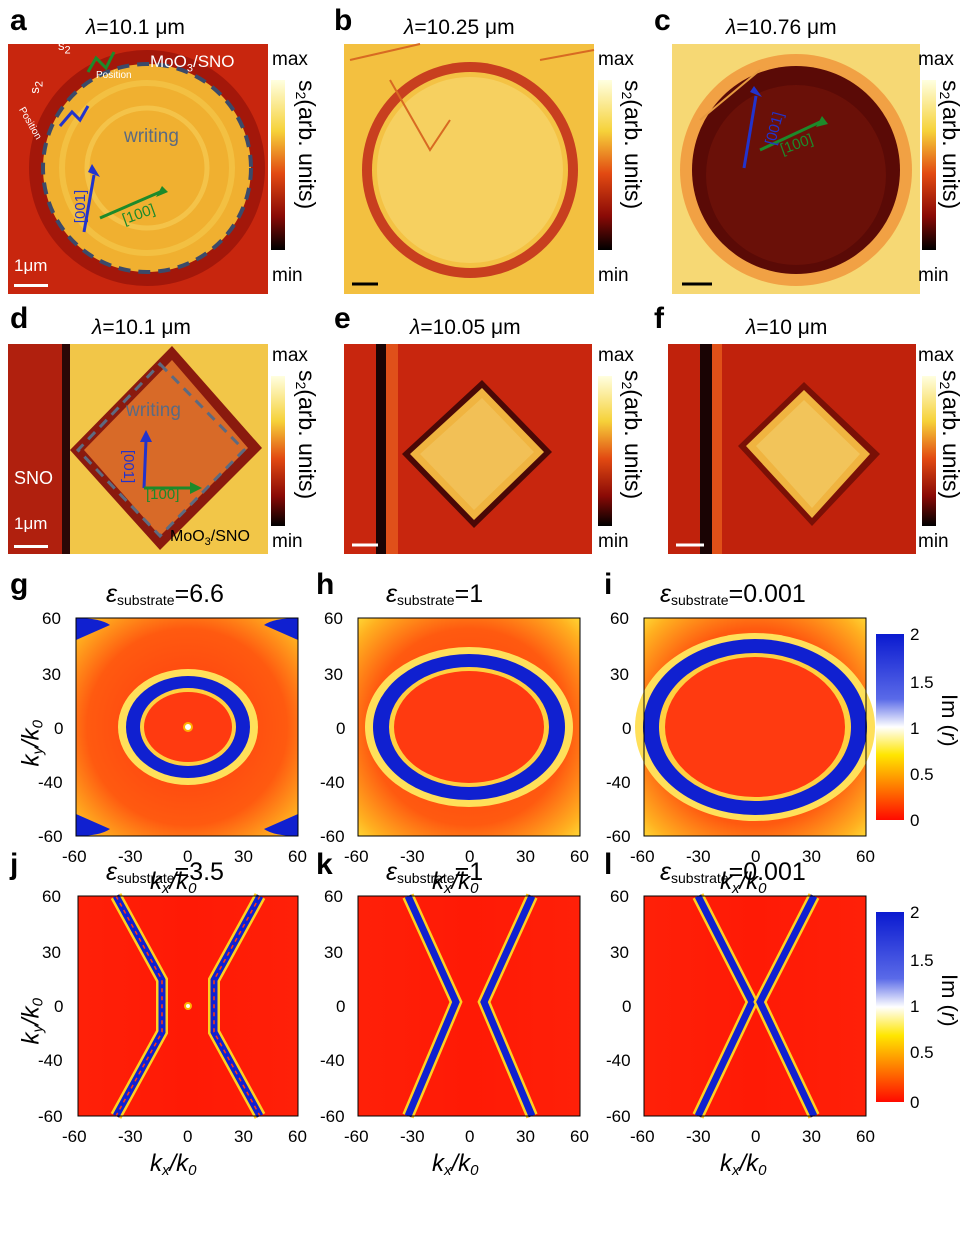  I want to click on eps-title-l: εsubstrate=0.001, so click(733, 872).